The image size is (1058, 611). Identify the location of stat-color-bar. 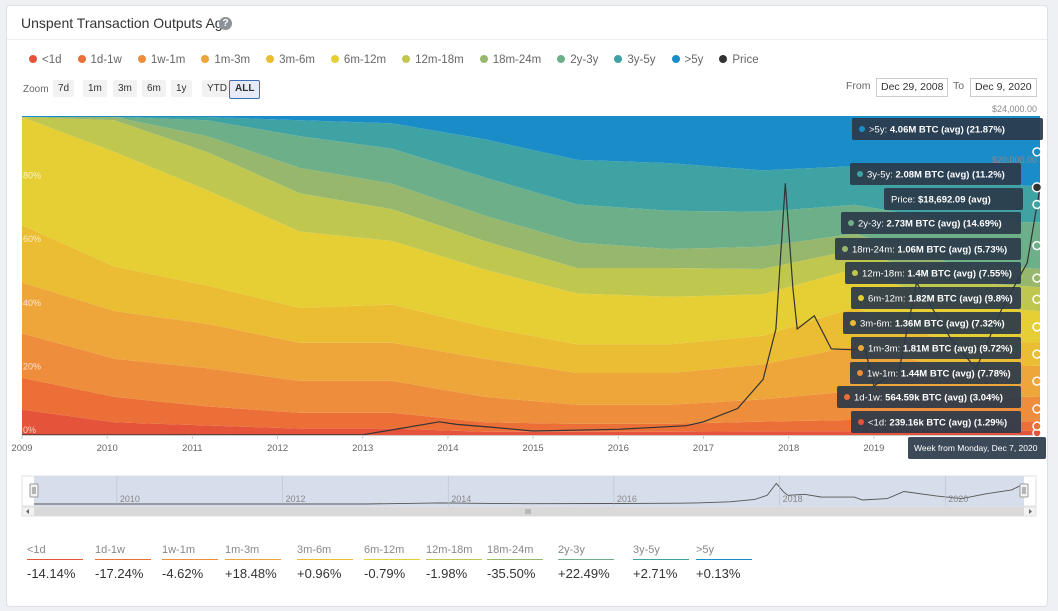
(724, 559).